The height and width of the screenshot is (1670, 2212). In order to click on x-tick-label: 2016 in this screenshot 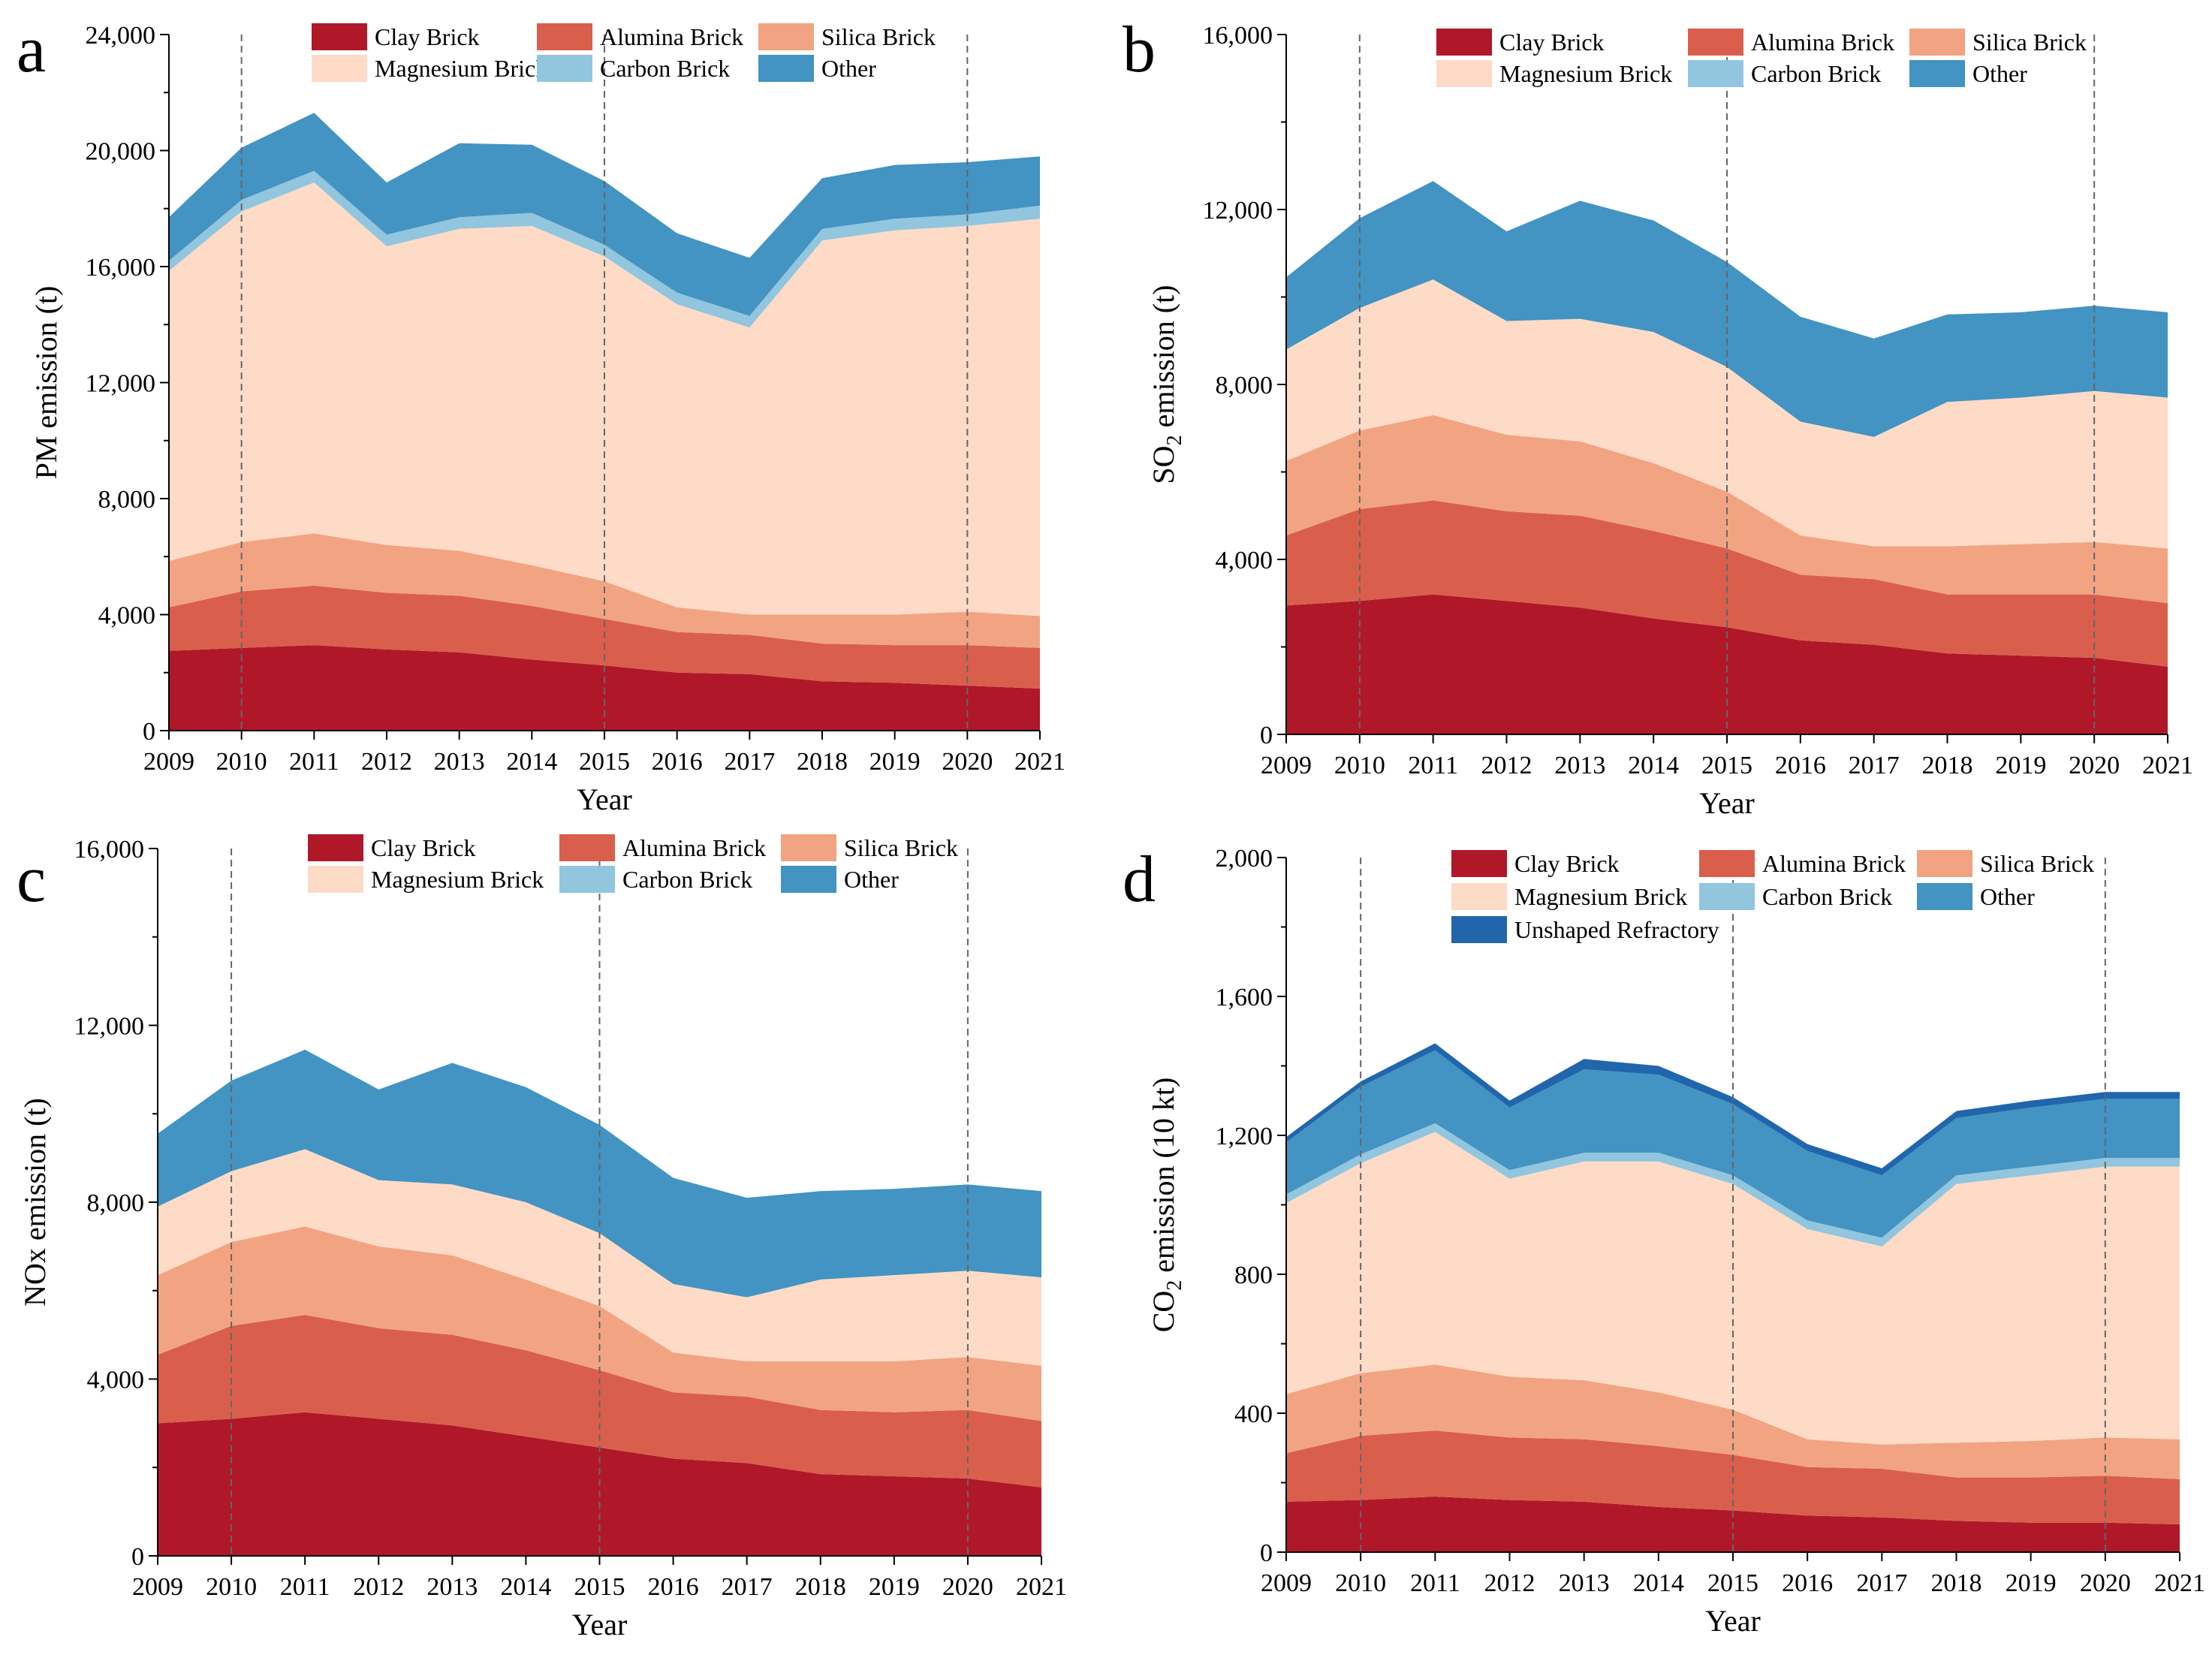, I will do `click(1800, 766)`.